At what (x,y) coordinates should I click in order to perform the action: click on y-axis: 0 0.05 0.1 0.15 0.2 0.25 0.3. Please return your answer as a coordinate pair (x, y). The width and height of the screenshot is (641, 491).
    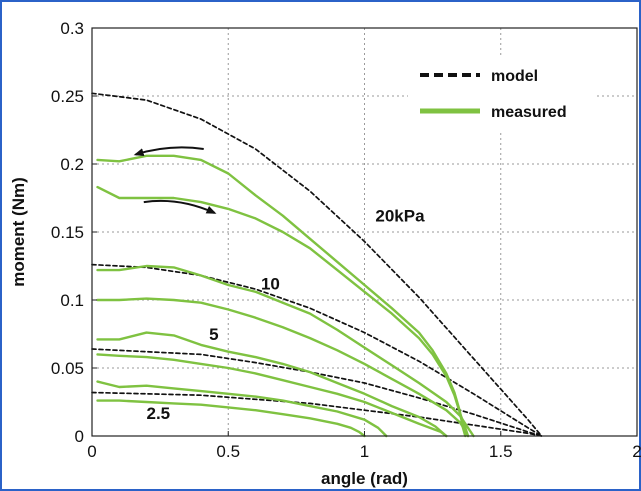
    Looking at the image, I should click on (74, 232).